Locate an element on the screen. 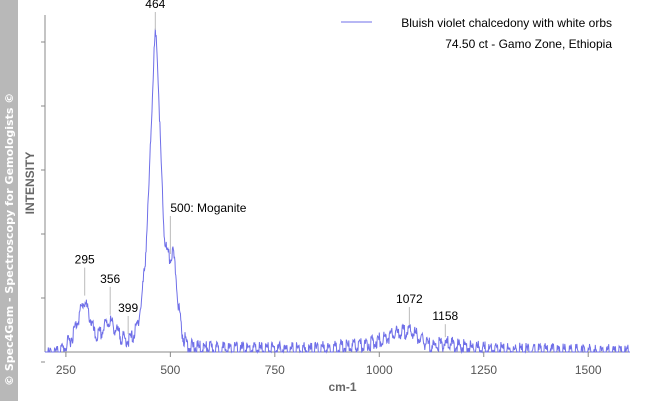 The width and height of the screenshot is (646, 401). x-tick-label: 1000 is located at coordinates (379, 370).